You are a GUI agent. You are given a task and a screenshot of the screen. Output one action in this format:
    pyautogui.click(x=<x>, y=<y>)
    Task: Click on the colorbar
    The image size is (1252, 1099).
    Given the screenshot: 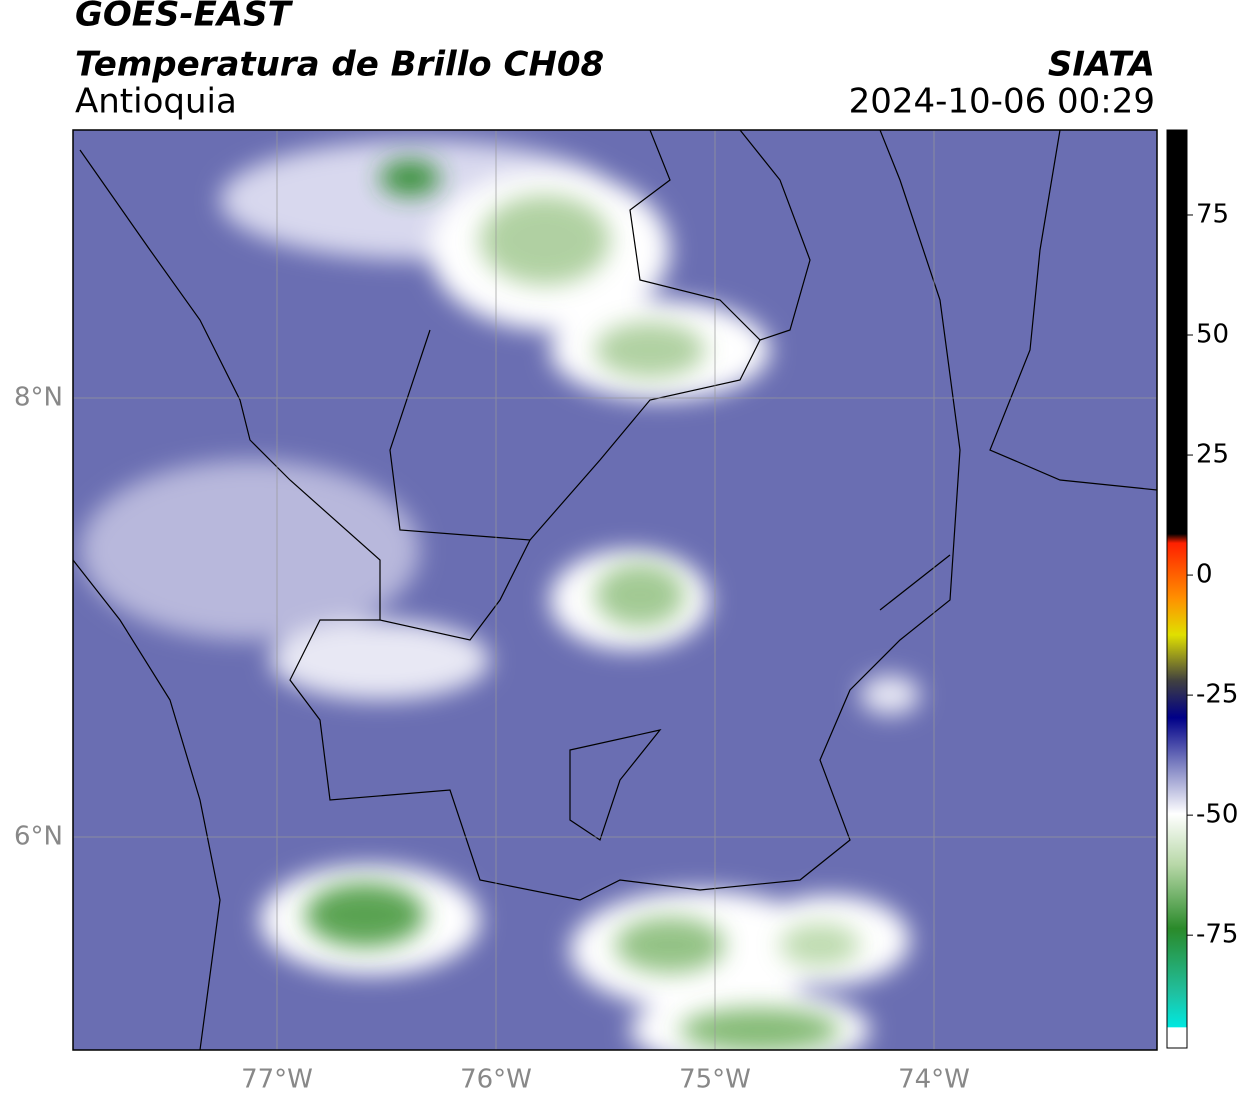 What is the action you would take?
    pyautogui.click(x=1177, y=589)
    